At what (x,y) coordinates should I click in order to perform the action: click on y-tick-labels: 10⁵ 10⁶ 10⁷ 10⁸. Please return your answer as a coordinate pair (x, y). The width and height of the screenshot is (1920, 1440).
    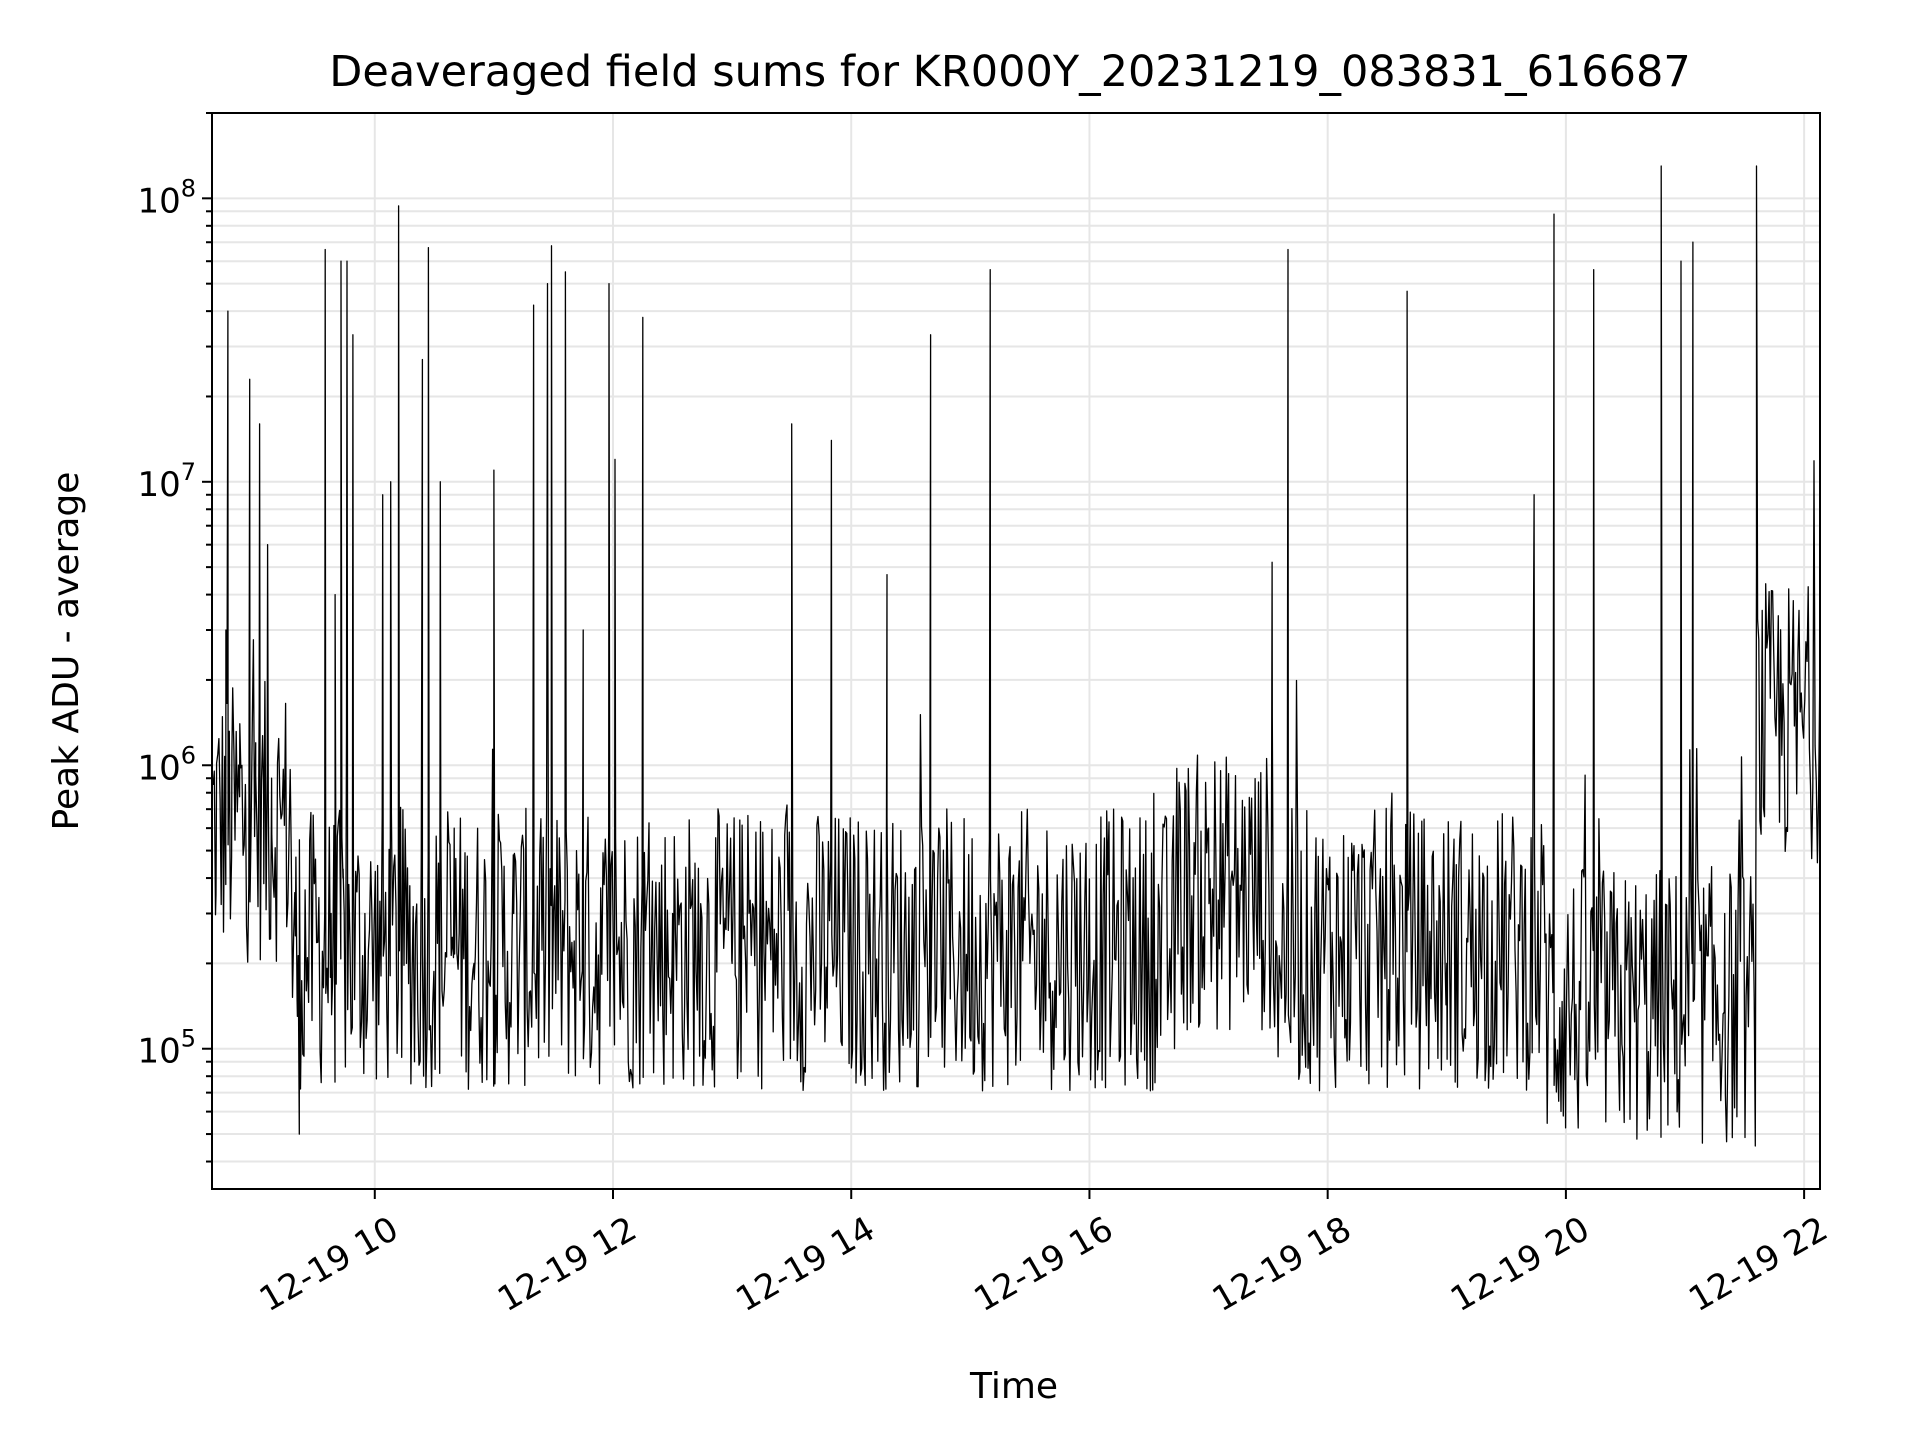
    Looking at the image, I should click on (166, 622).